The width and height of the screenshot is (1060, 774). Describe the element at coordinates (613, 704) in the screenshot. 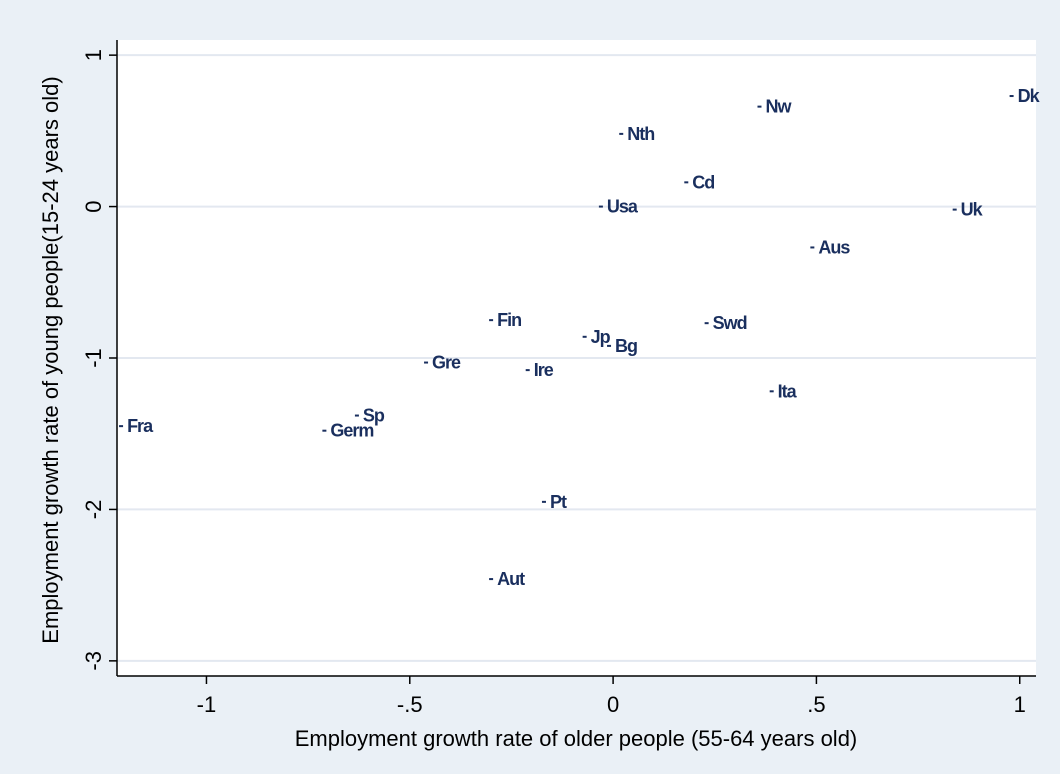

I see `x-tick-label: 0` at that location.